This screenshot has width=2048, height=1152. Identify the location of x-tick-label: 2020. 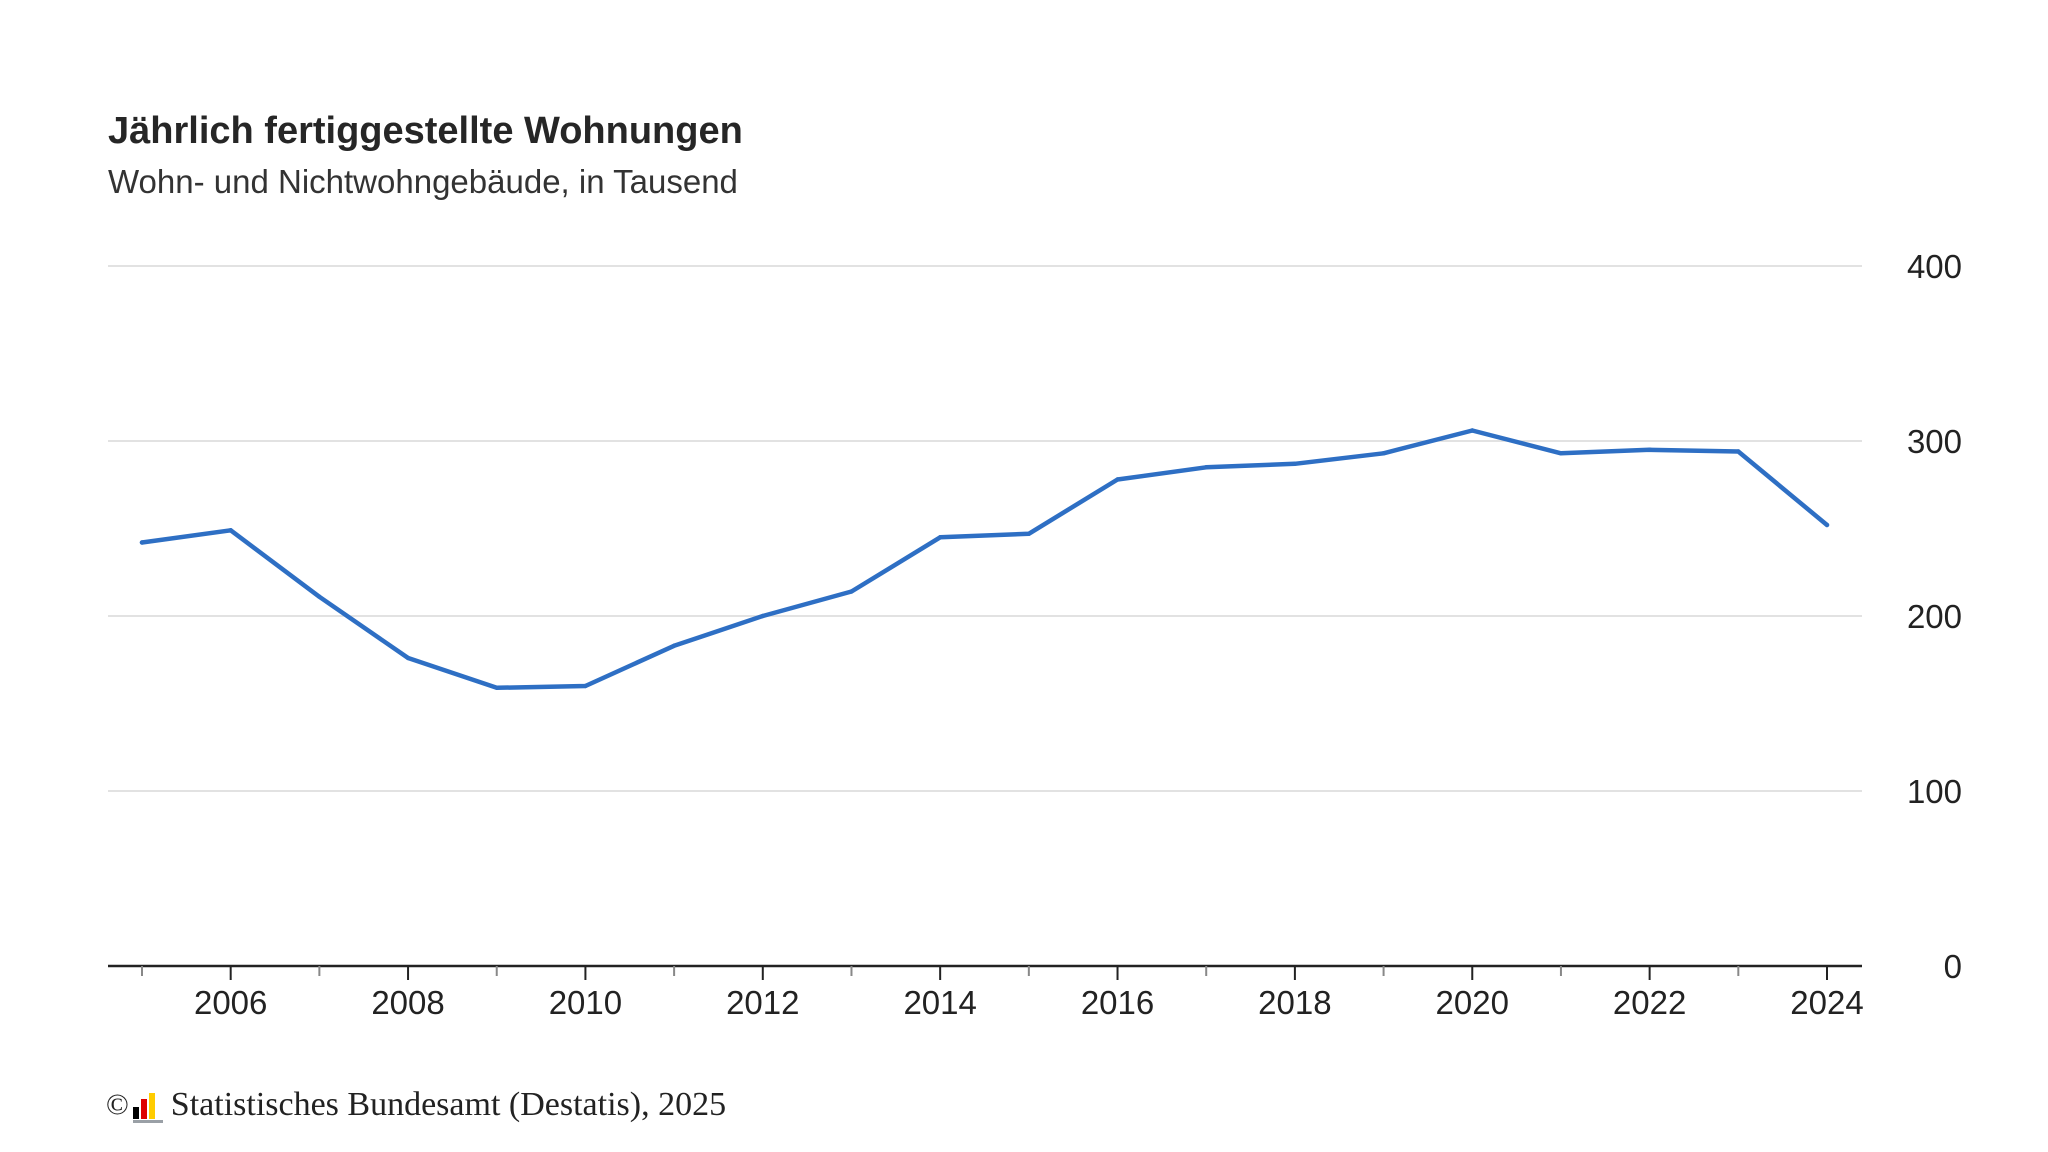
(1472, 1002).